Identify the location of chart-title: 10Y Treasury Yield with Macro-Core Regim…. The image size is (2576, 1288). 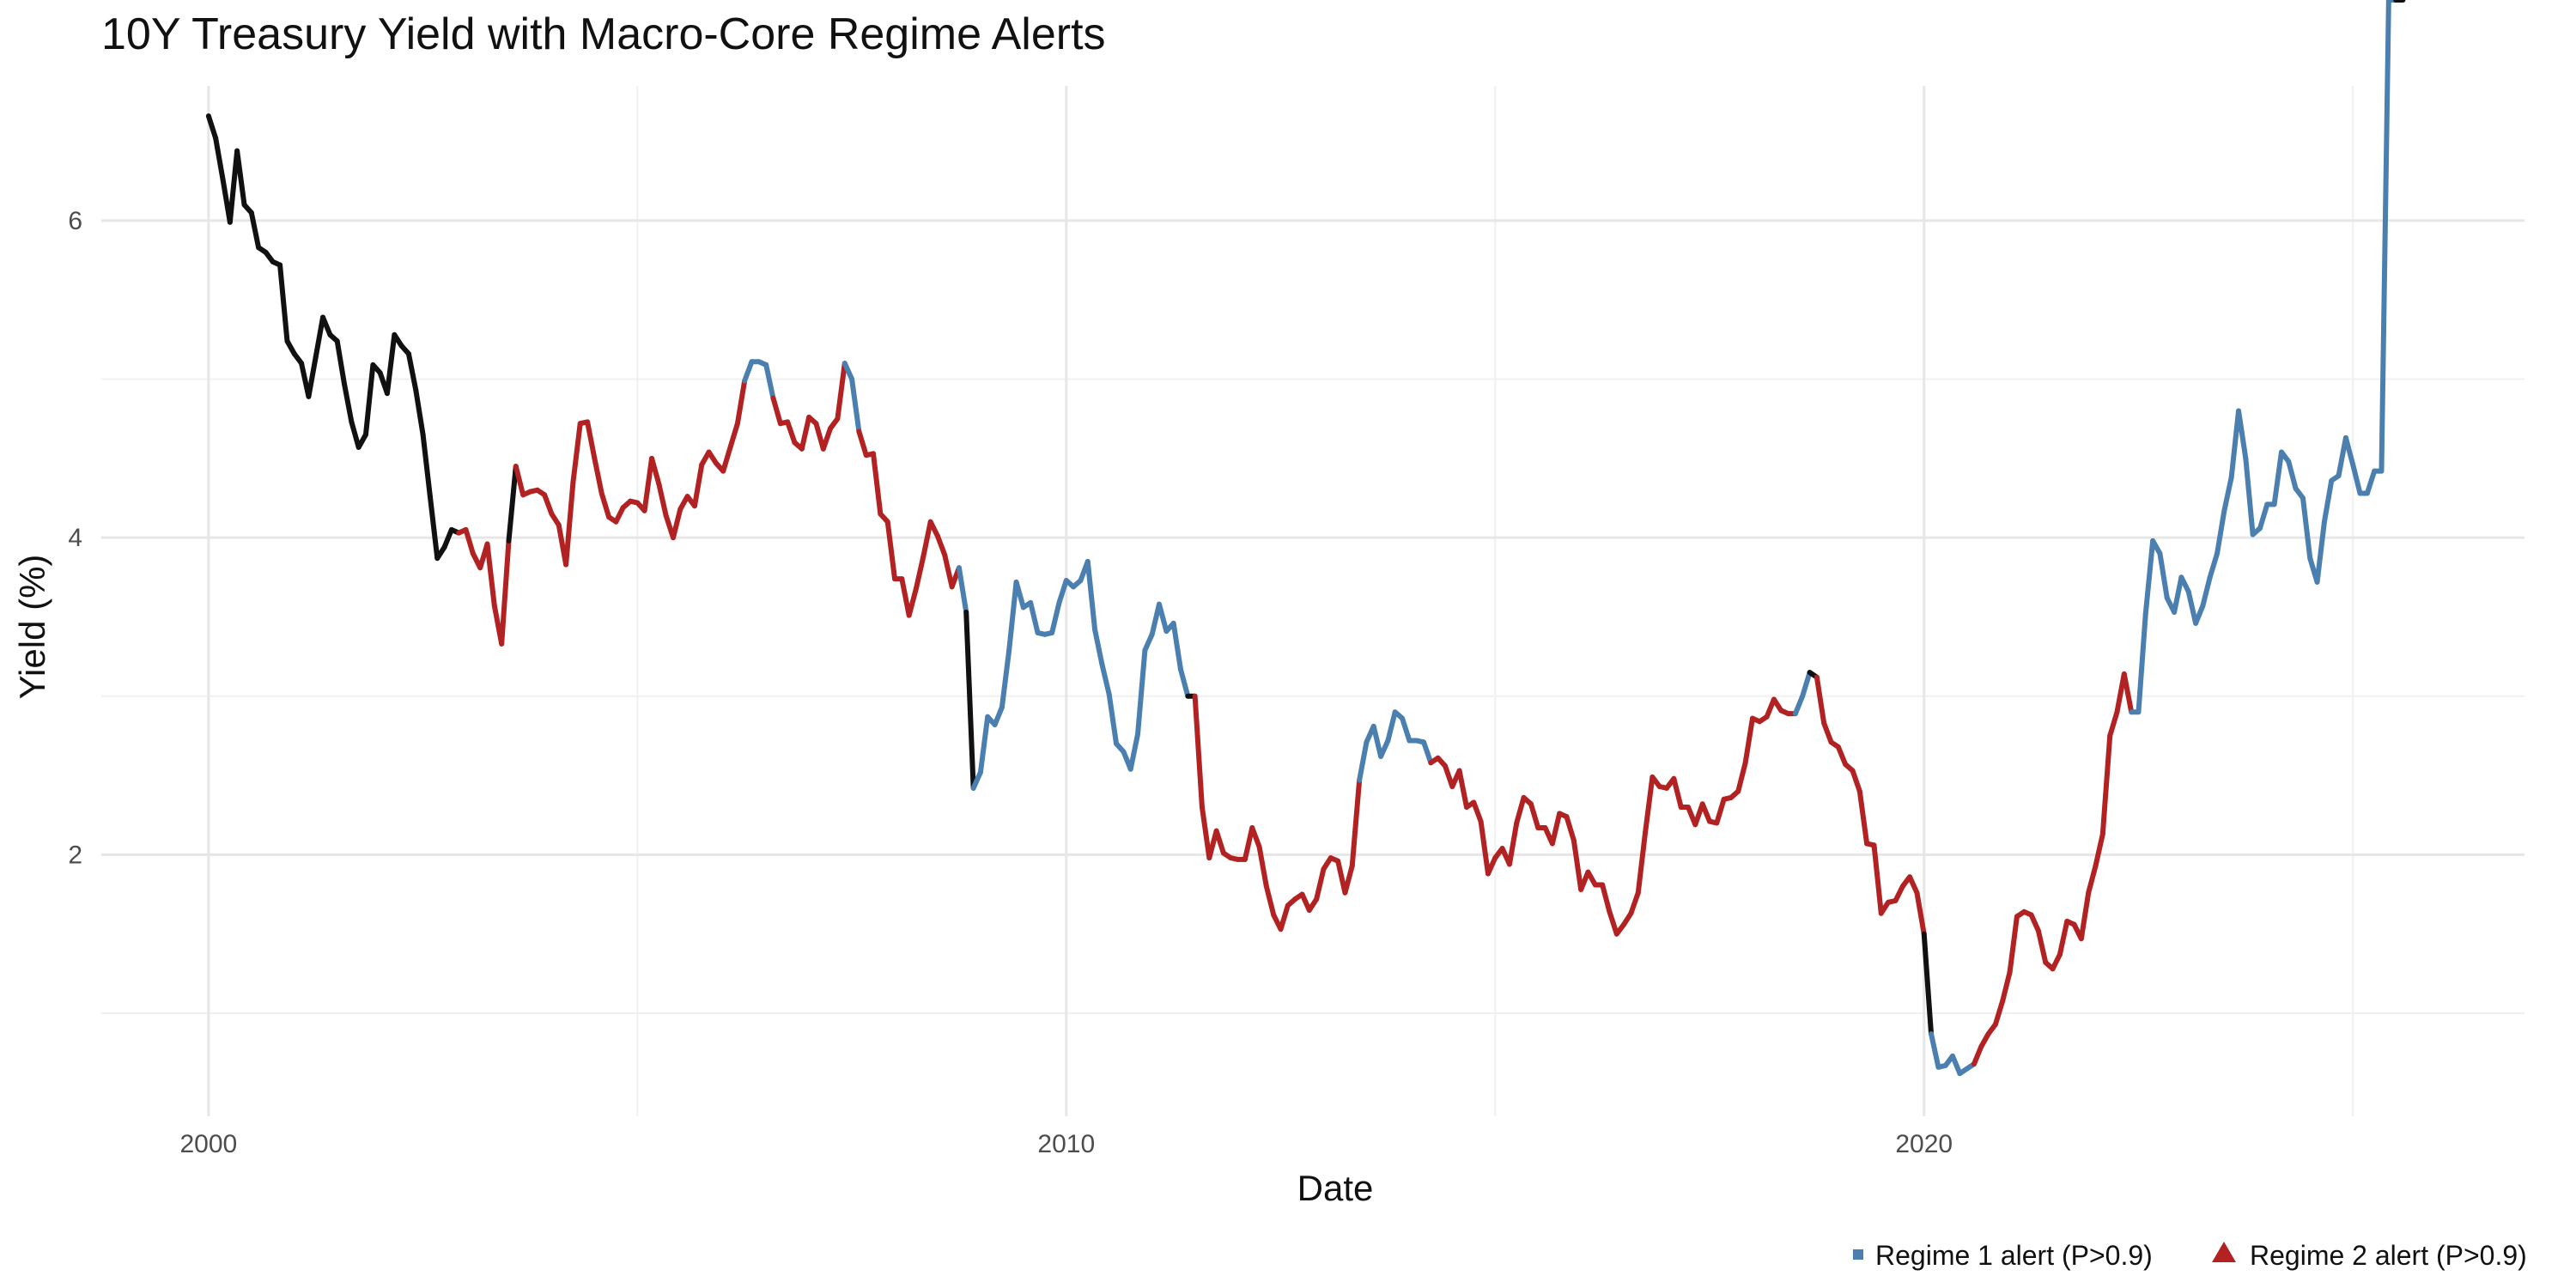
(603, 34).